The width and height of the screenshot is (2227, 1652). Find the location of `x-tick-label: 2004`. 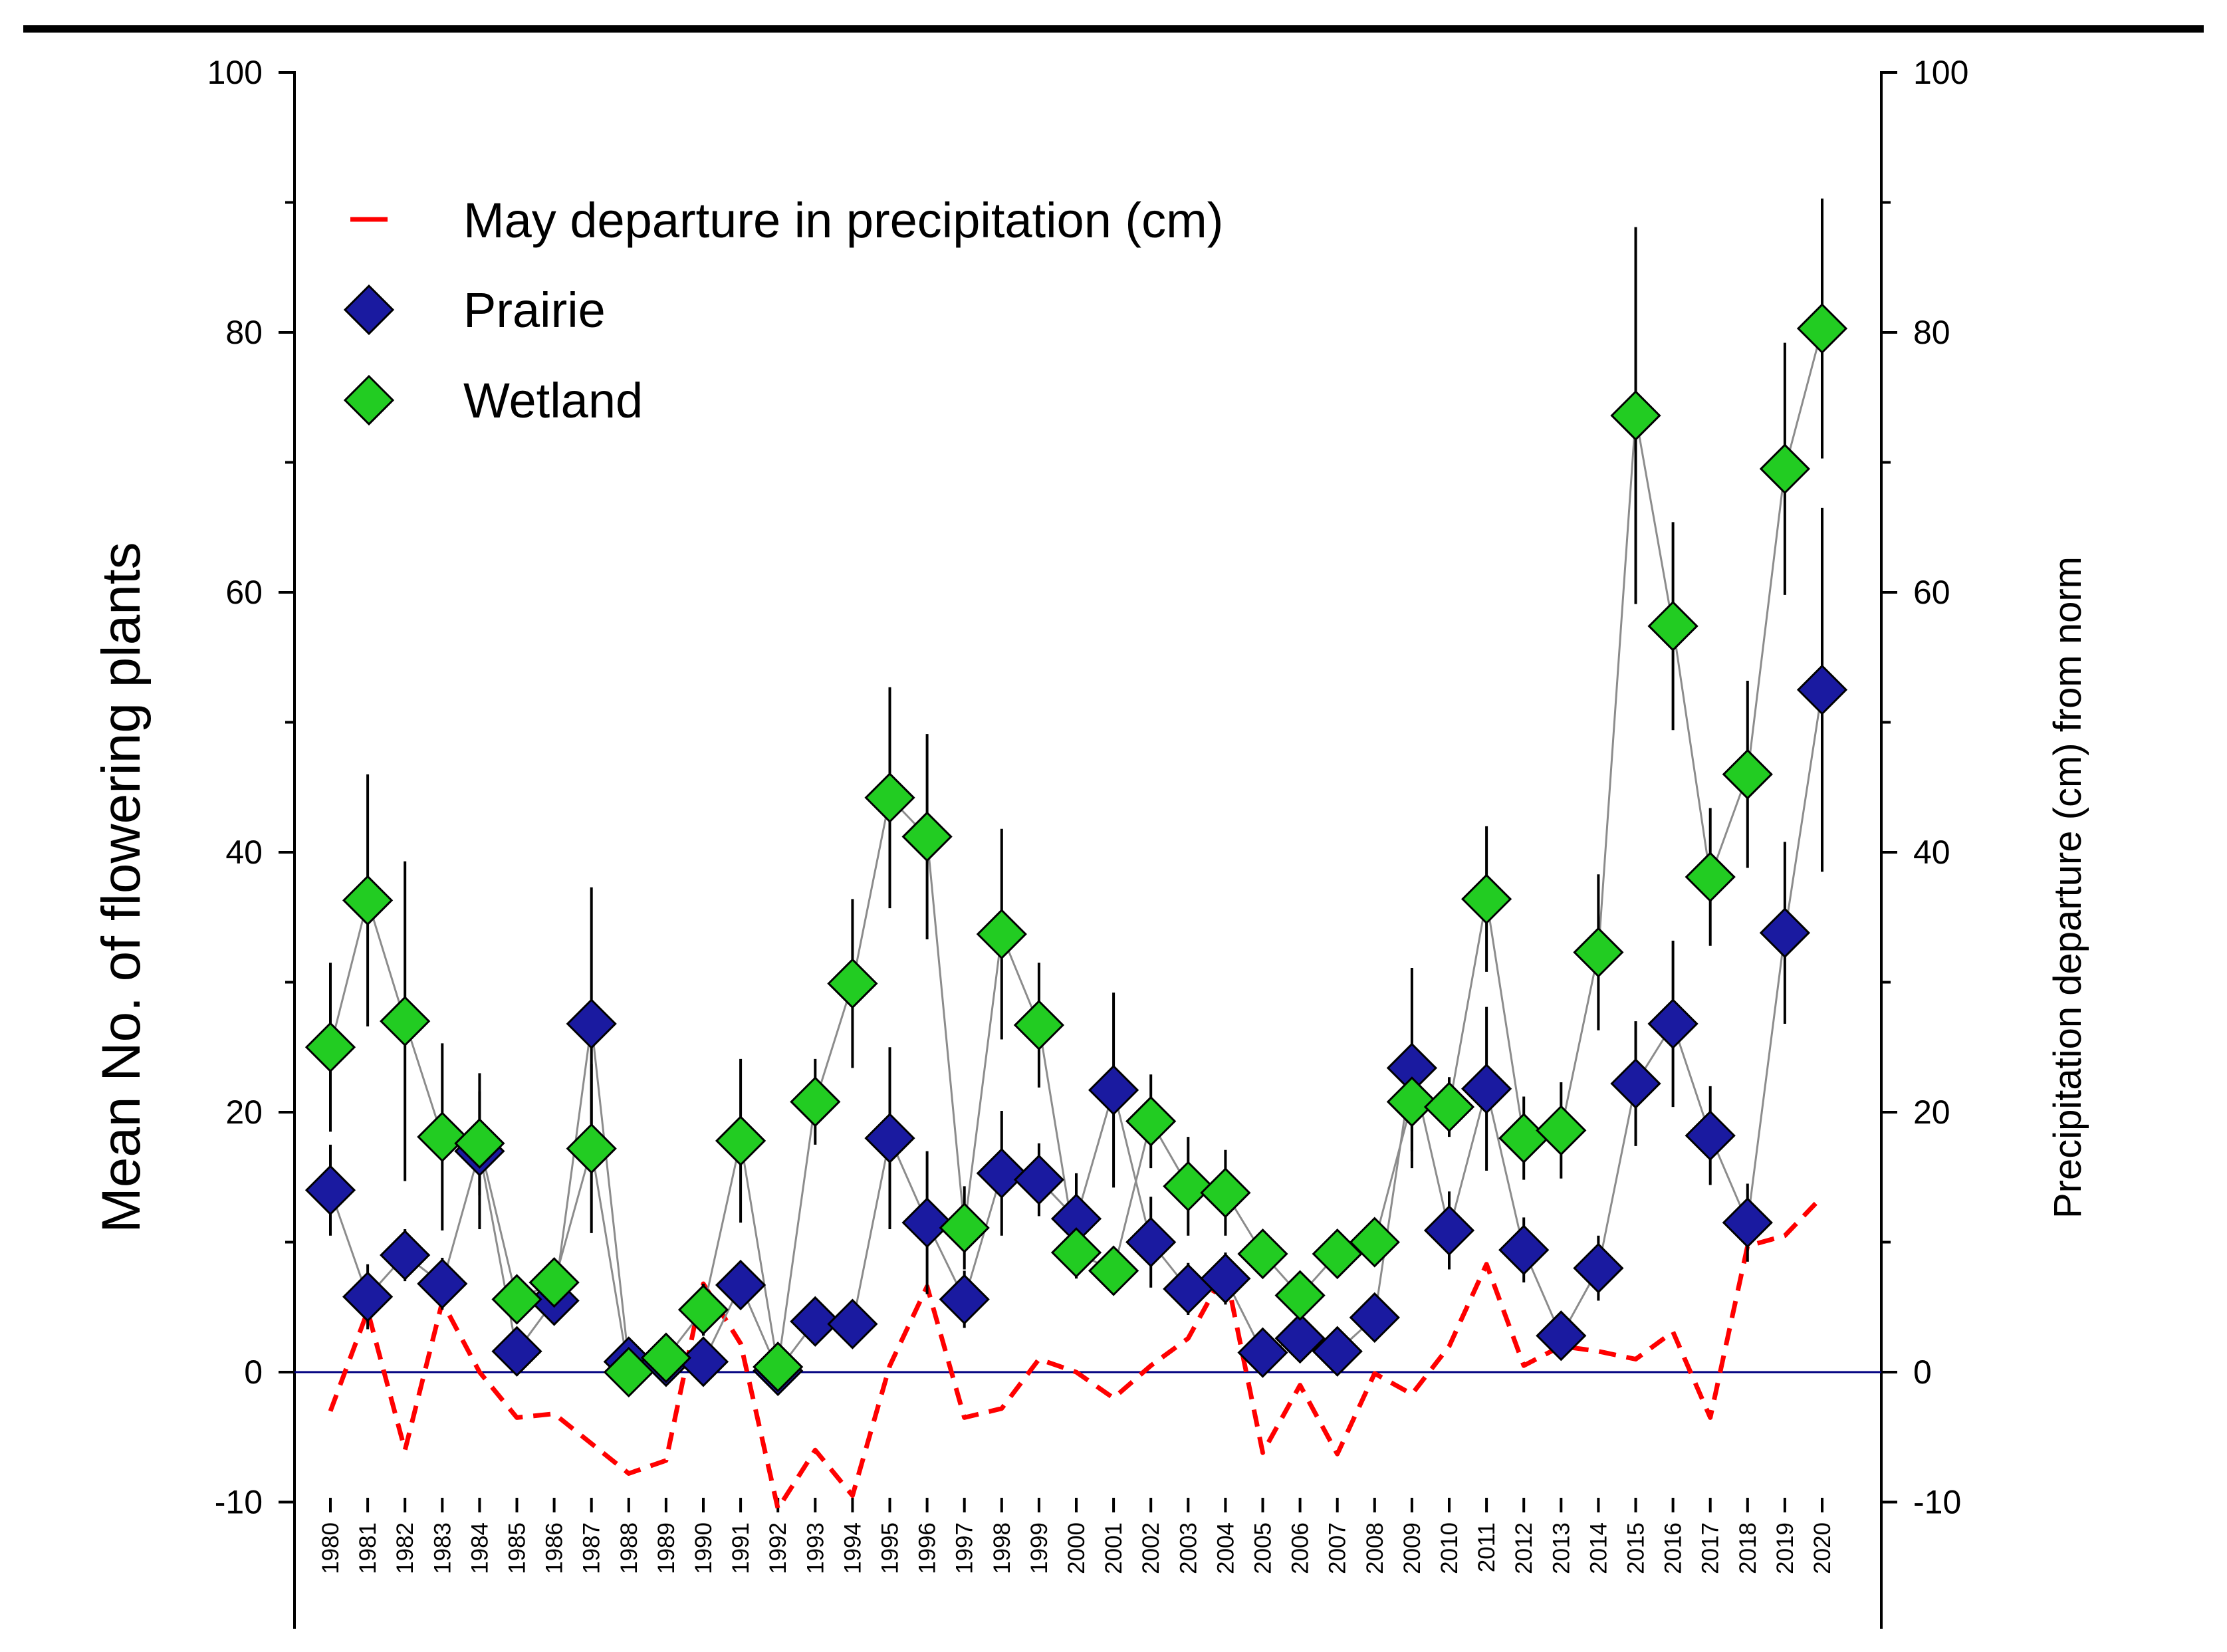

x-tick-label: 2004 is located at coordinates (1225, 1548).